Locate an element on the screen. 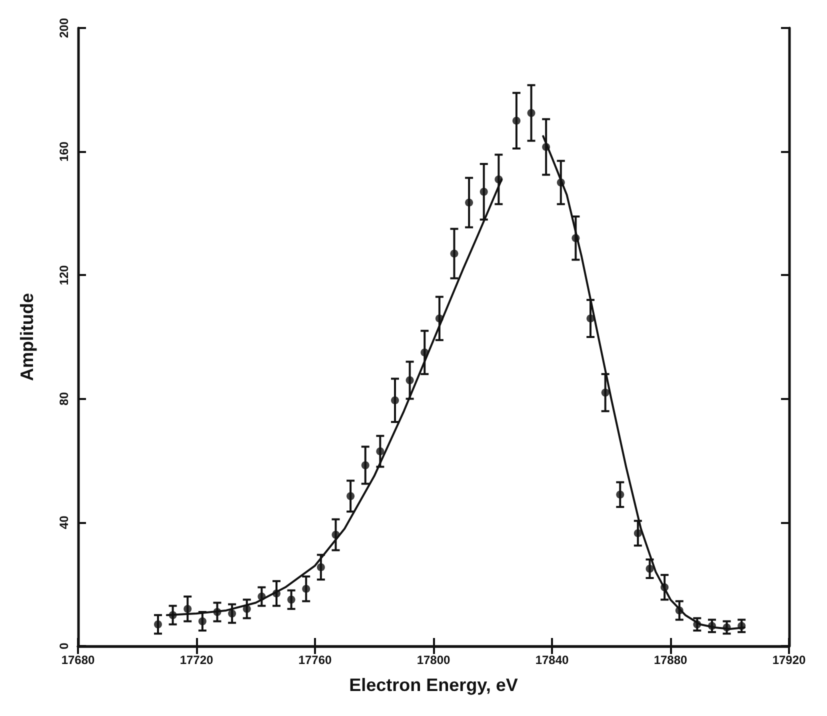  y-tick-label: 40 is located at coordinates (64, 522).